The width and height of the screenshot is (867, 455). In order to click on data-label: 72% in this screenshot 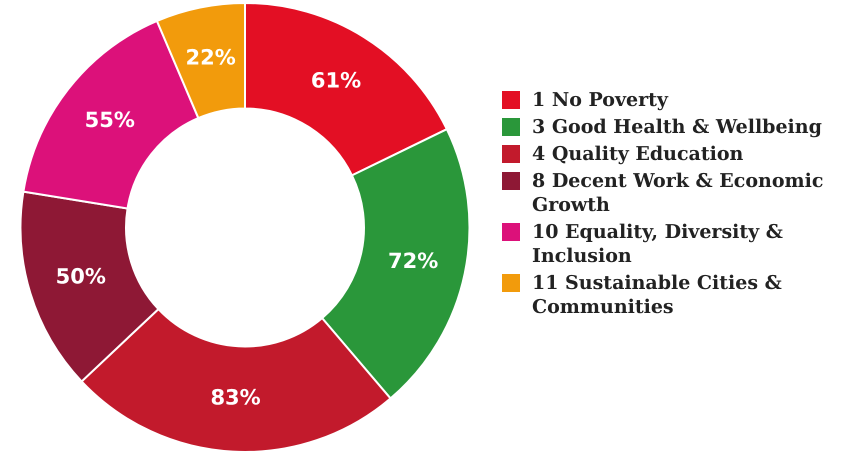, I will do `click(413, 261)`.